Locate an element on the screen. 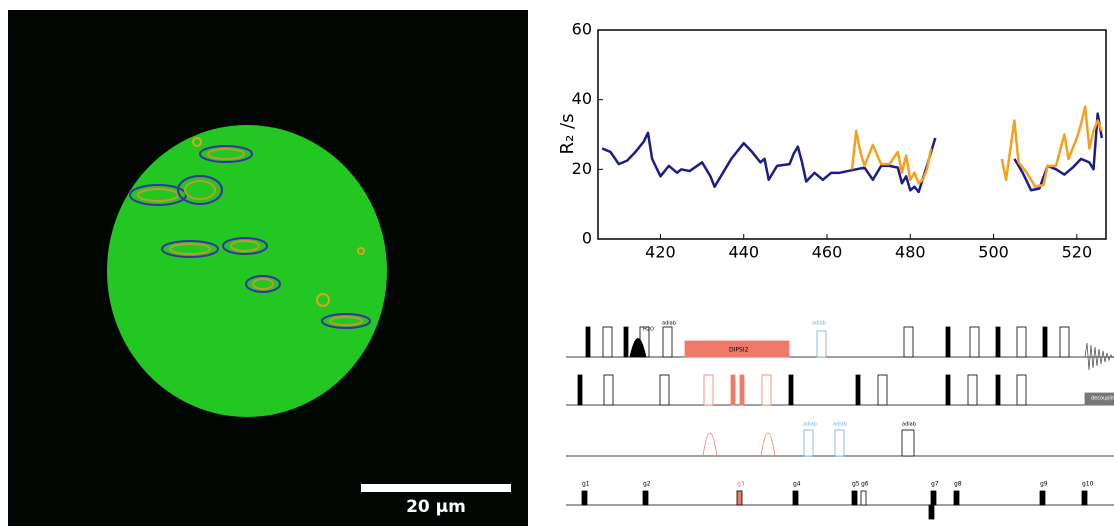  gradient-label: g9 is located at coordinates (1044, 484).